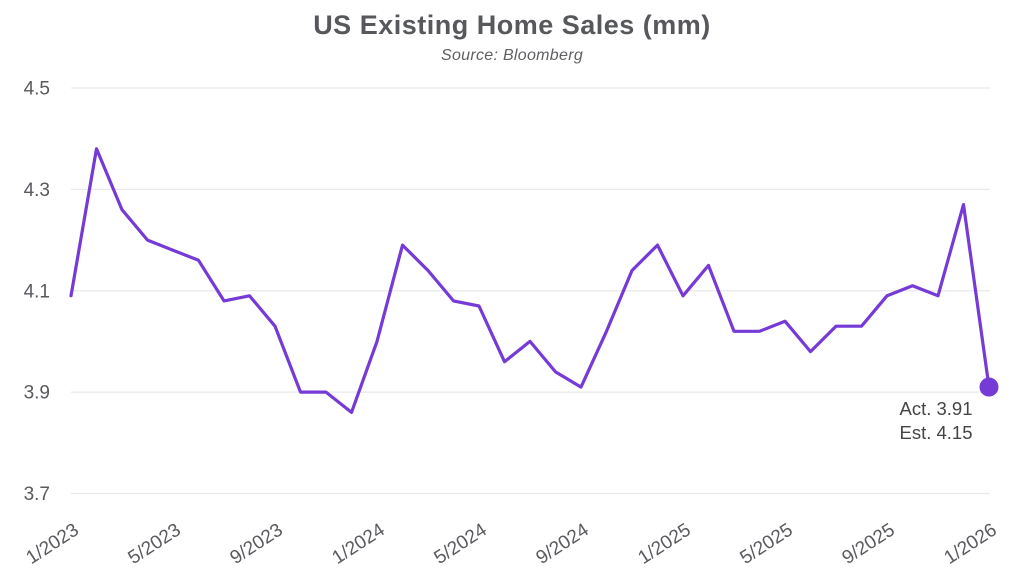  I want to click on x-tick-label: 9/2025, so click(869, 544).